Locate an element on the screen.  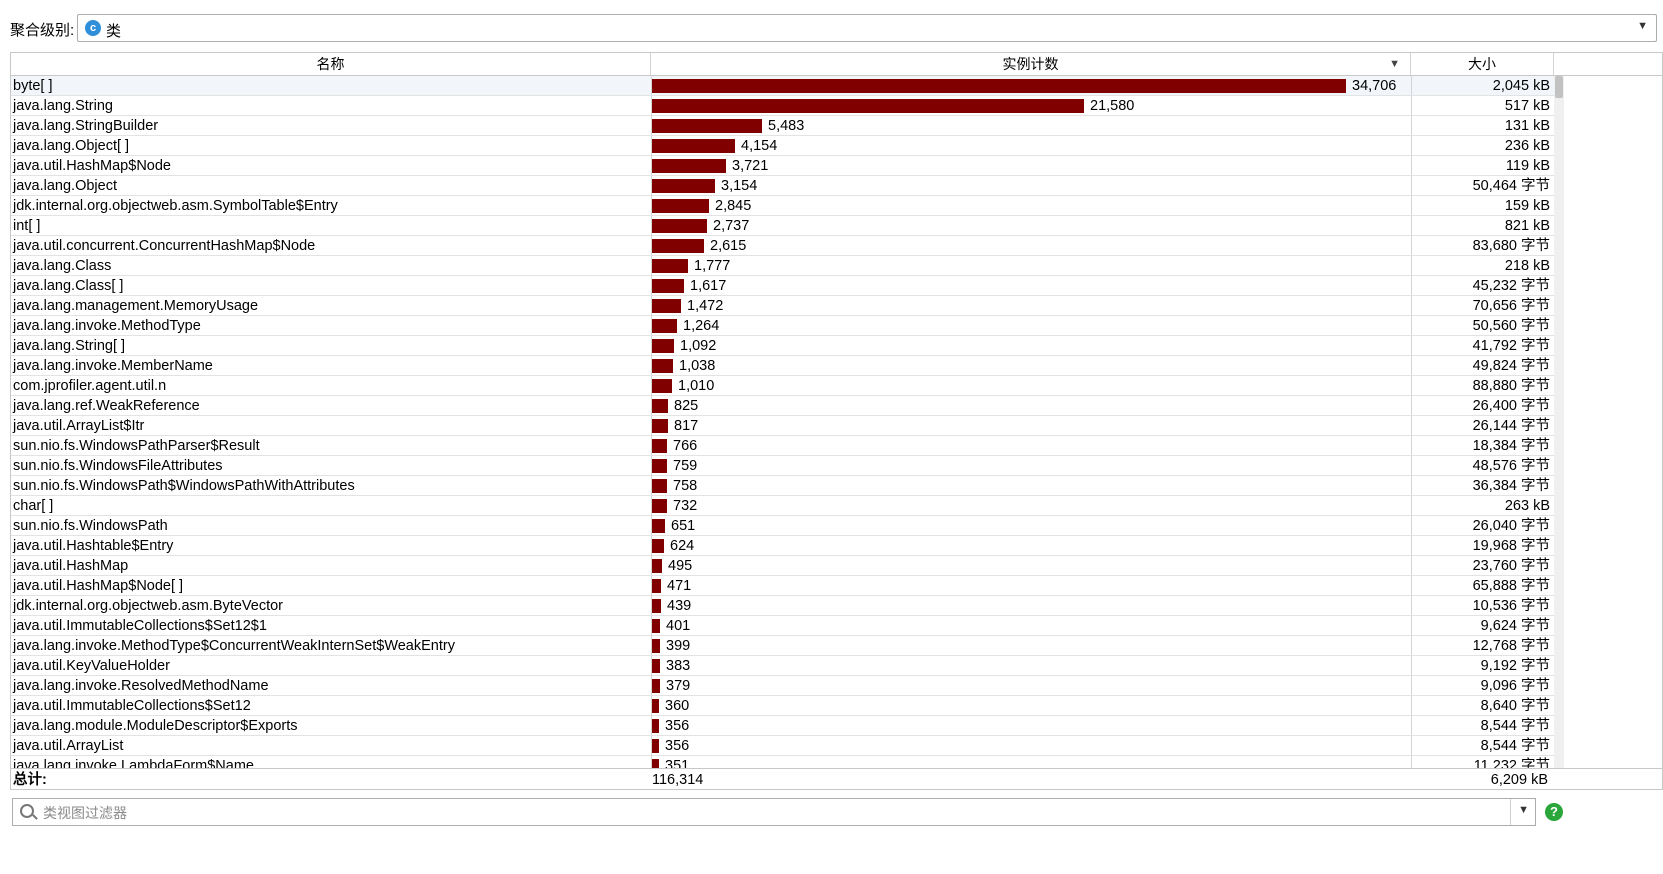
table-row: java.util.Hashtable$Entry 624 19,968 字节 is located at coordinates (783, 546).